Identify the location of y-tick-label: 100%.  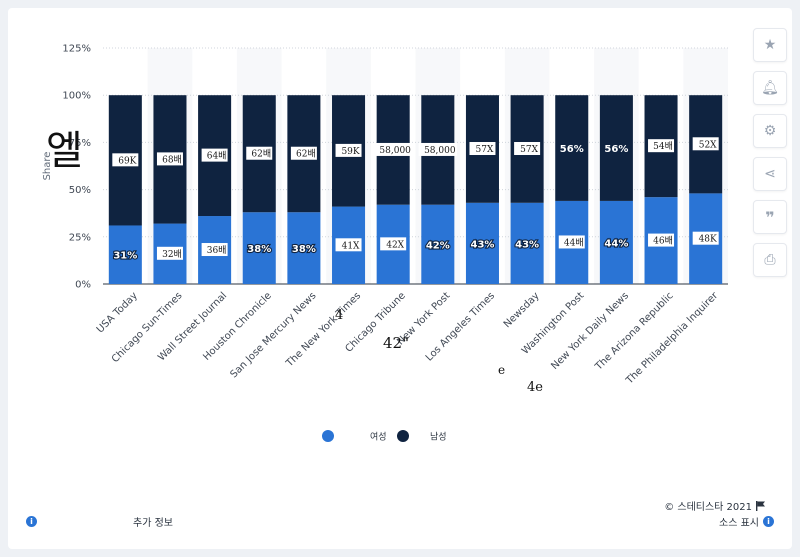
(76, 96).